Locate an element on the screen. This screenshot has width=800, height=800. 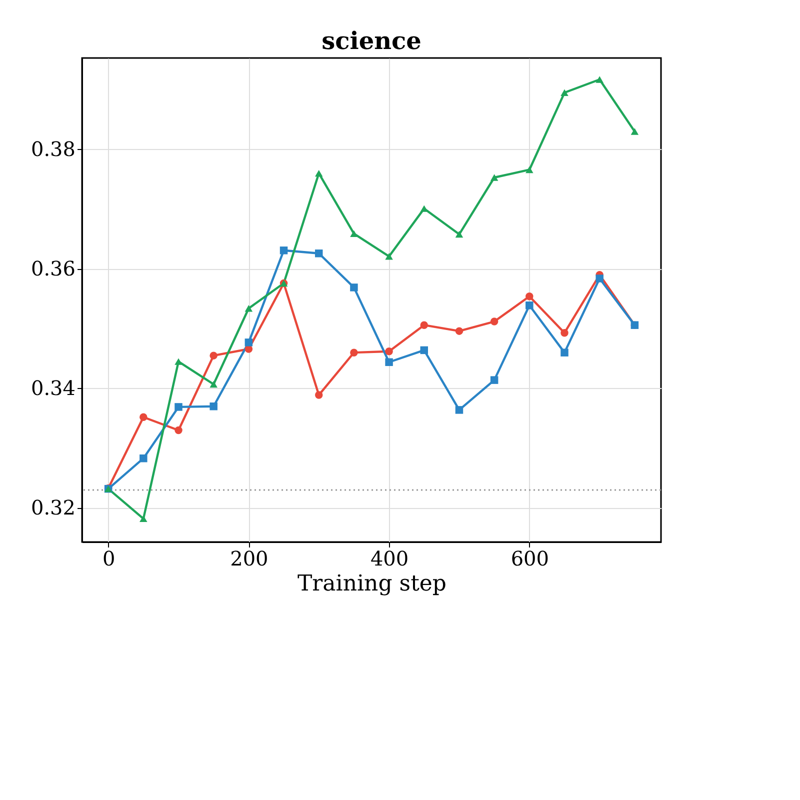
y-tick-label: 0.32 is located at coordinates (53, 507).